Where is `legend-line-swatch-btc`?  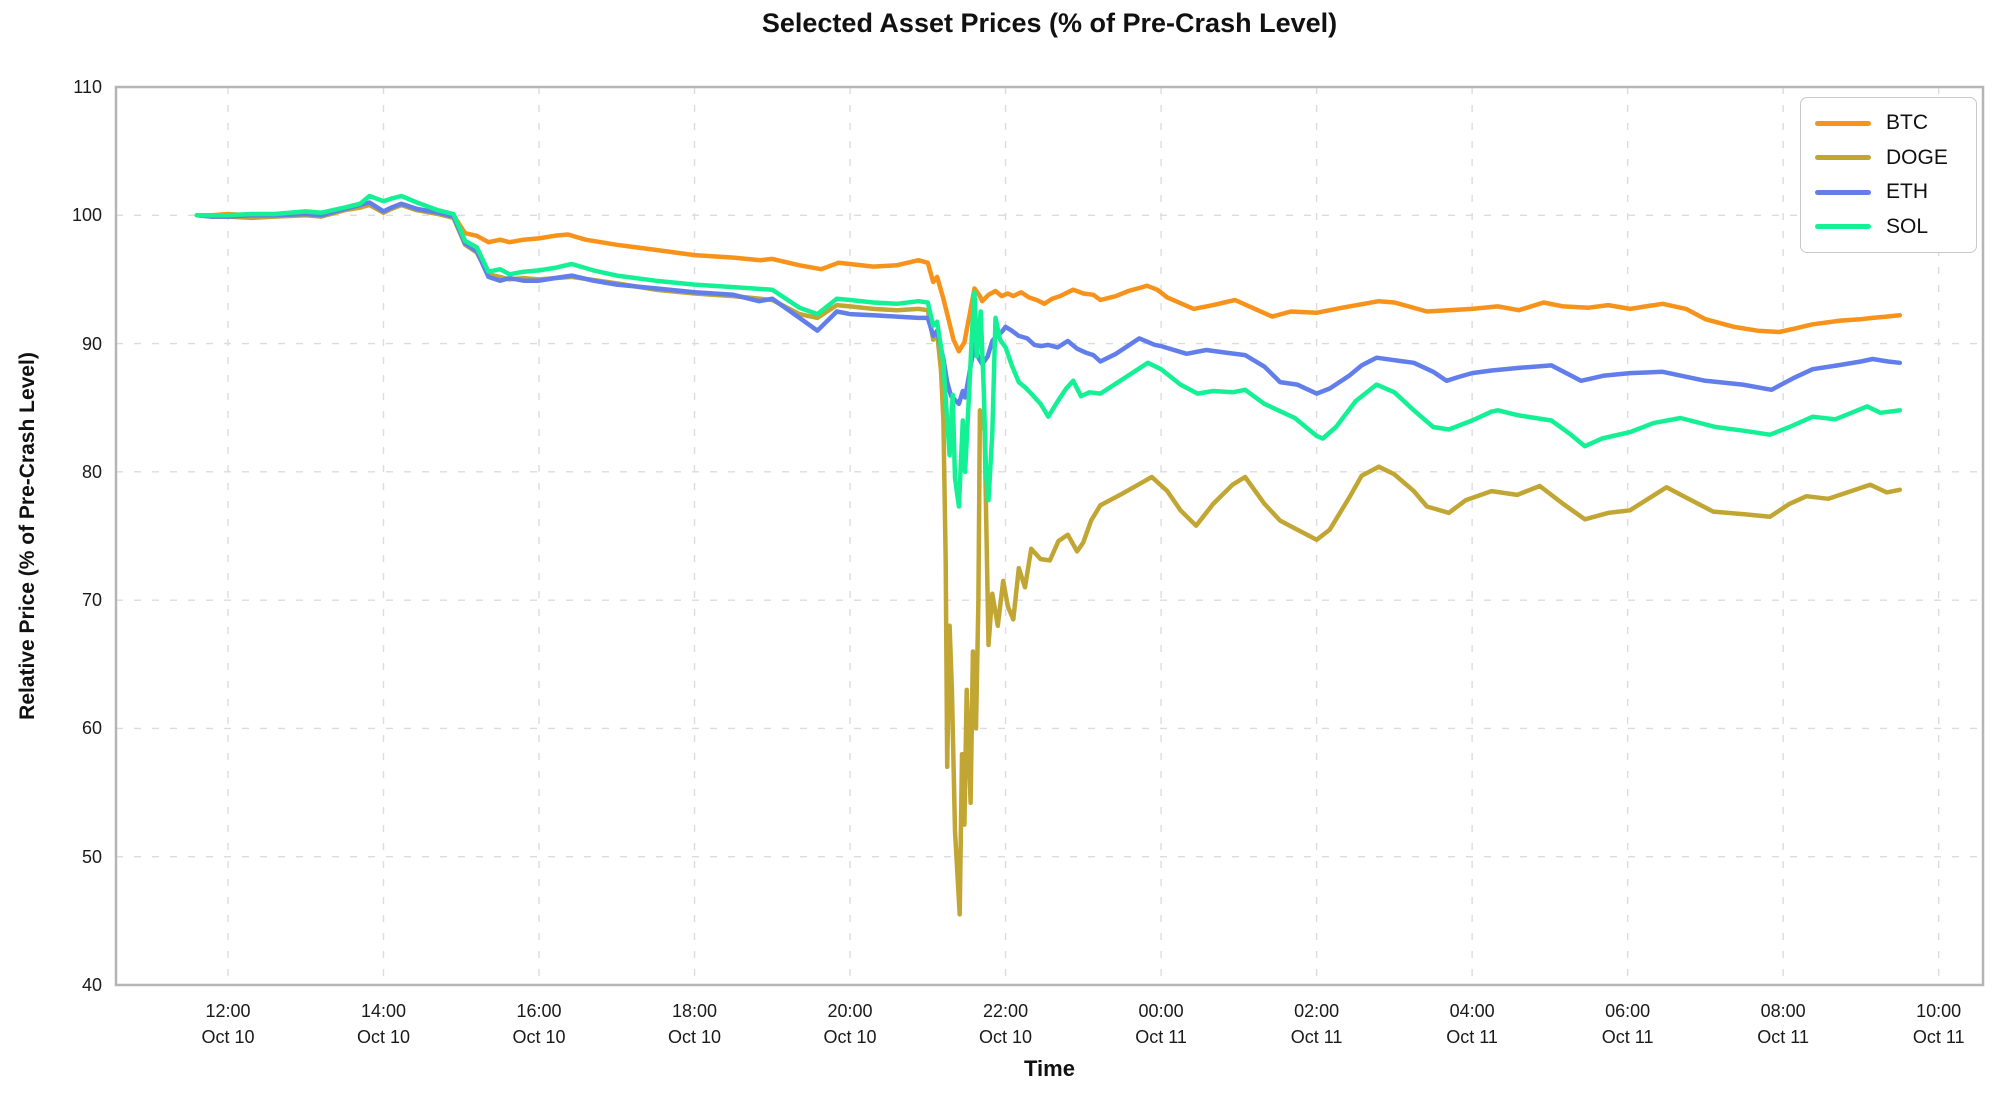 legend-line-swatch-btc is located at coordinates (1843, 123).